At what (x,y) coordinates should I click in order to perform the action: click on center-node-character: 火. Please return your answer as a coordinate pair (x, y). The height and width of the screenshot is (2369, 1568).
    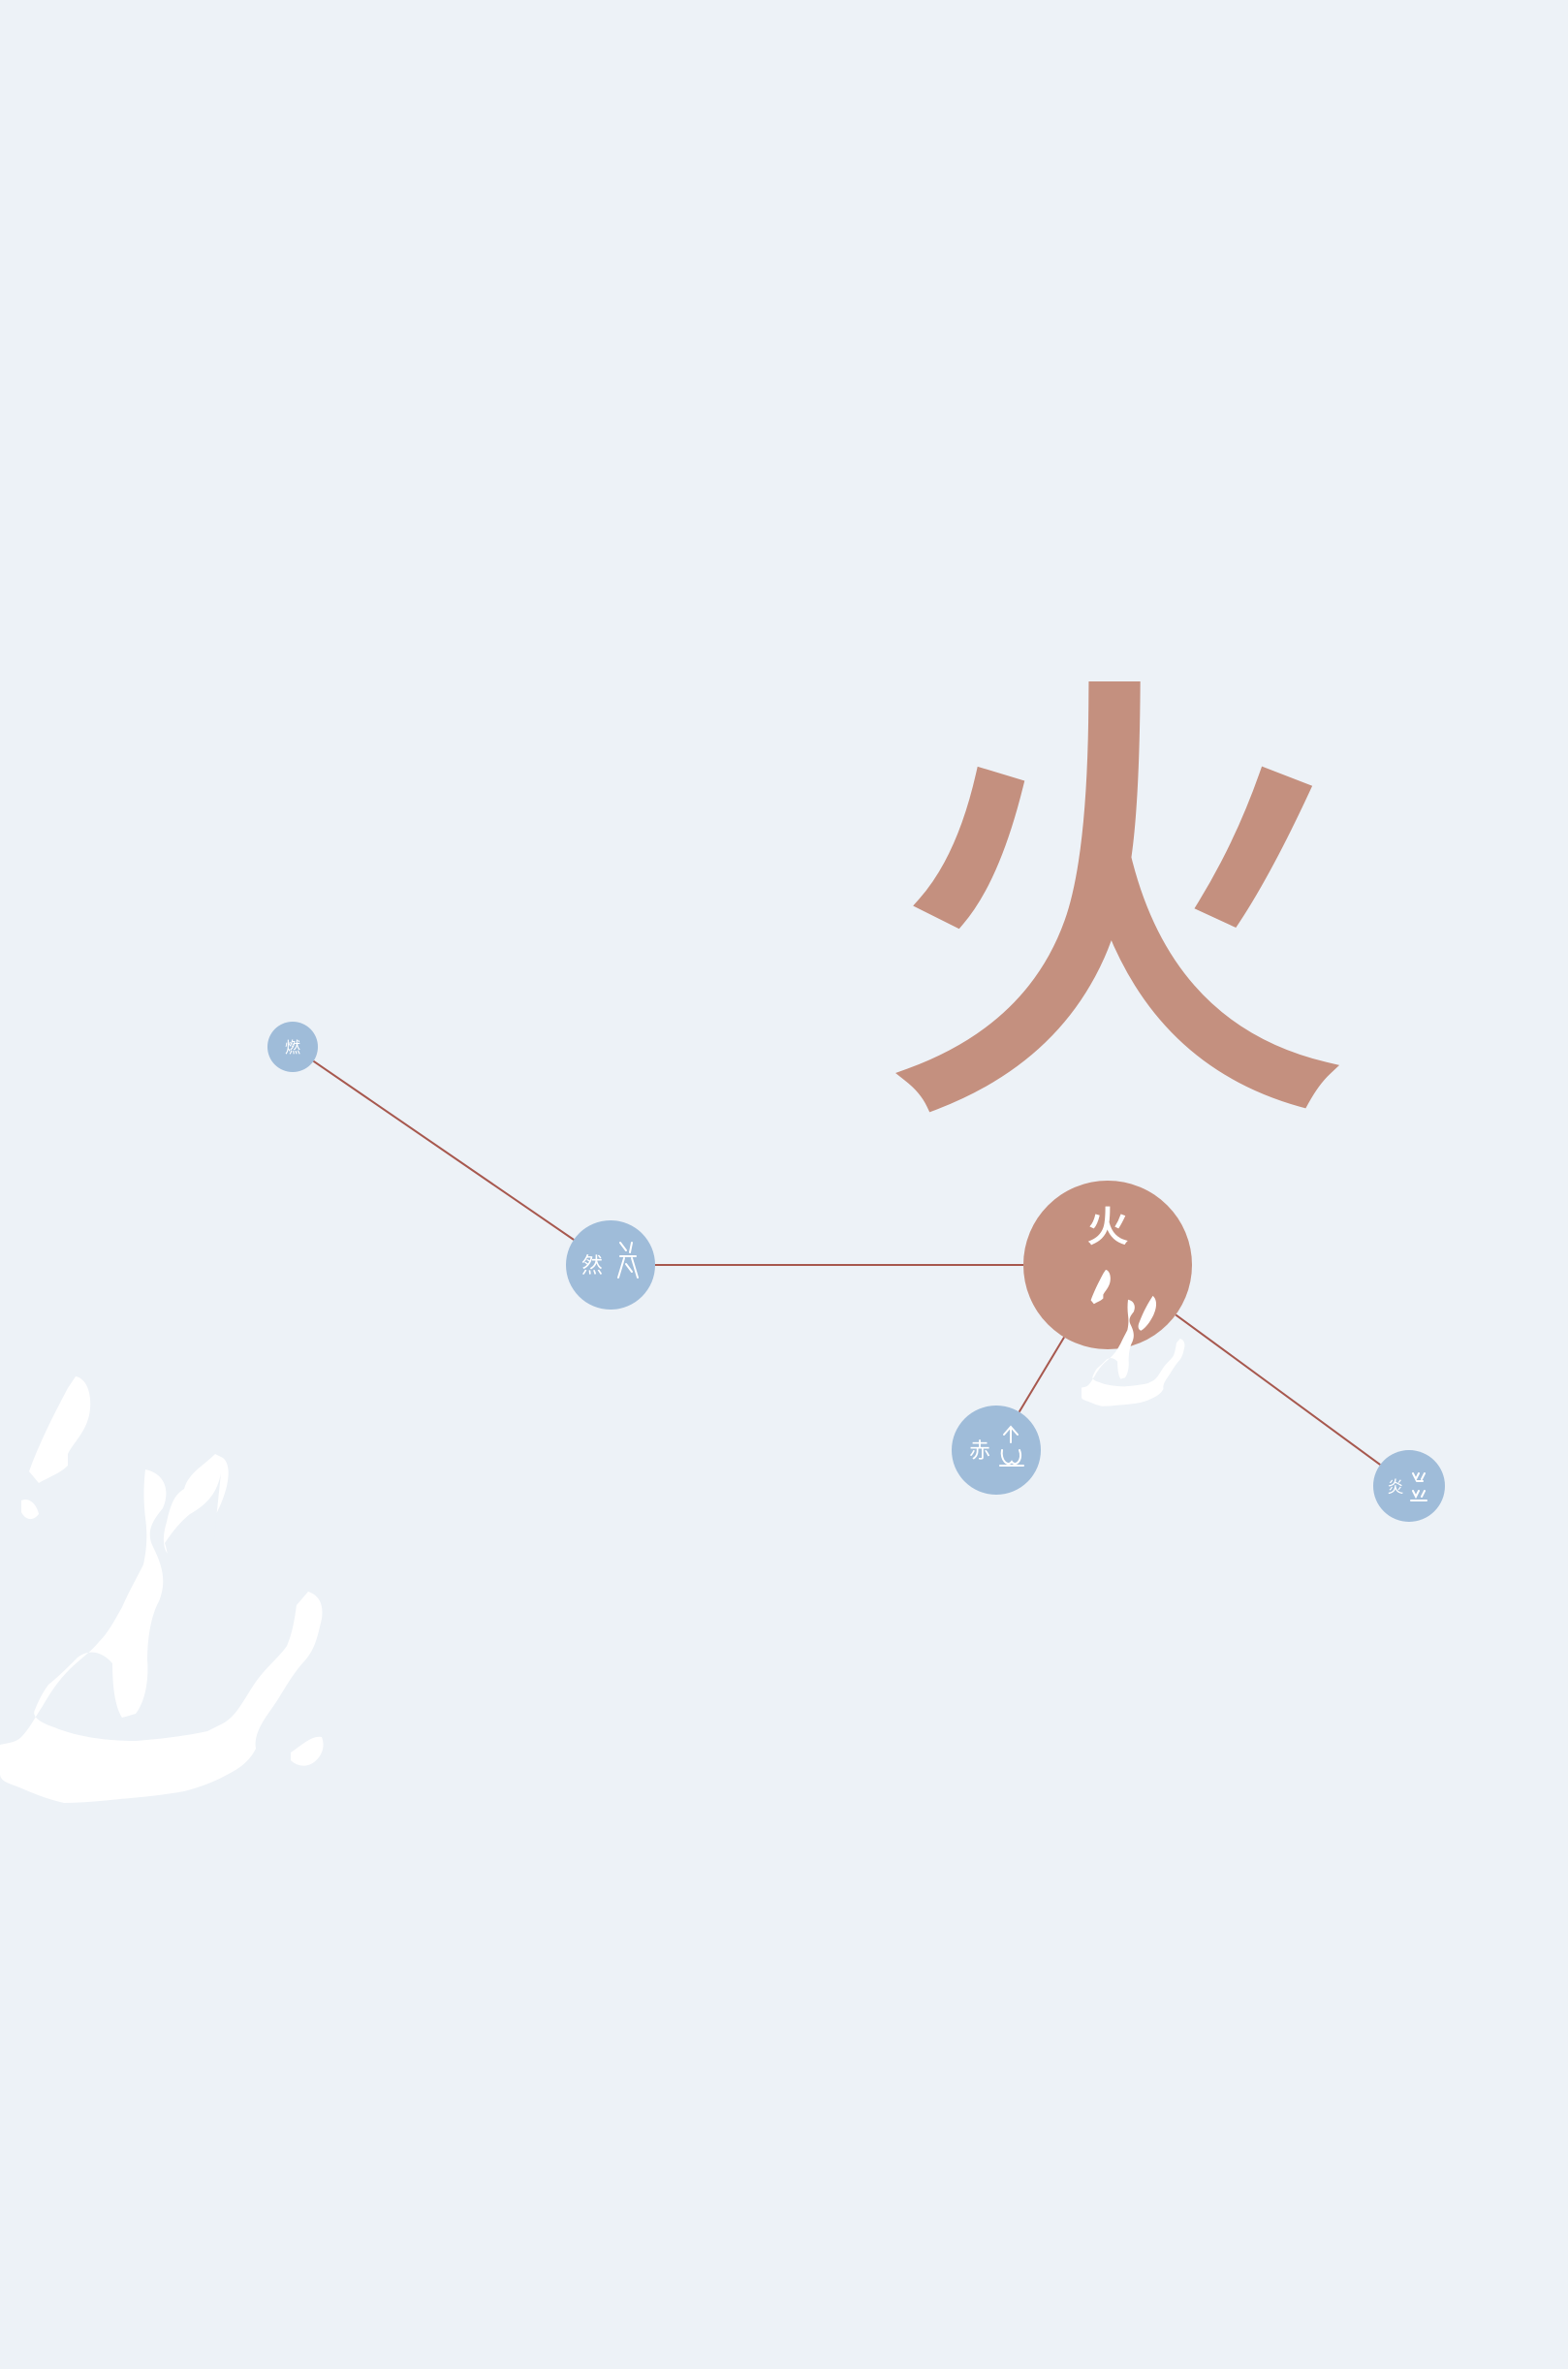
    Looking at the image, I should click on (1108, 1226).